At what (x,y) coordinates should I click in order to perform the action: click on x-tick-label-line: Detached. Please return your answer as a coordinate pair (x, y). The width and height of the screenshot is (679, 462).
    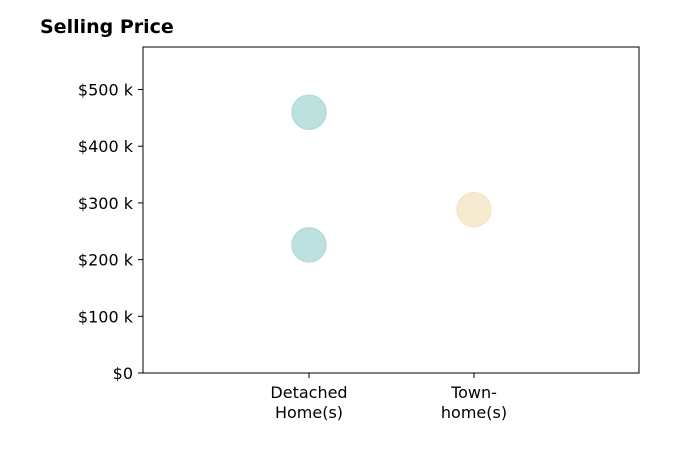
    Looking at the image, I should click on (308, 392).